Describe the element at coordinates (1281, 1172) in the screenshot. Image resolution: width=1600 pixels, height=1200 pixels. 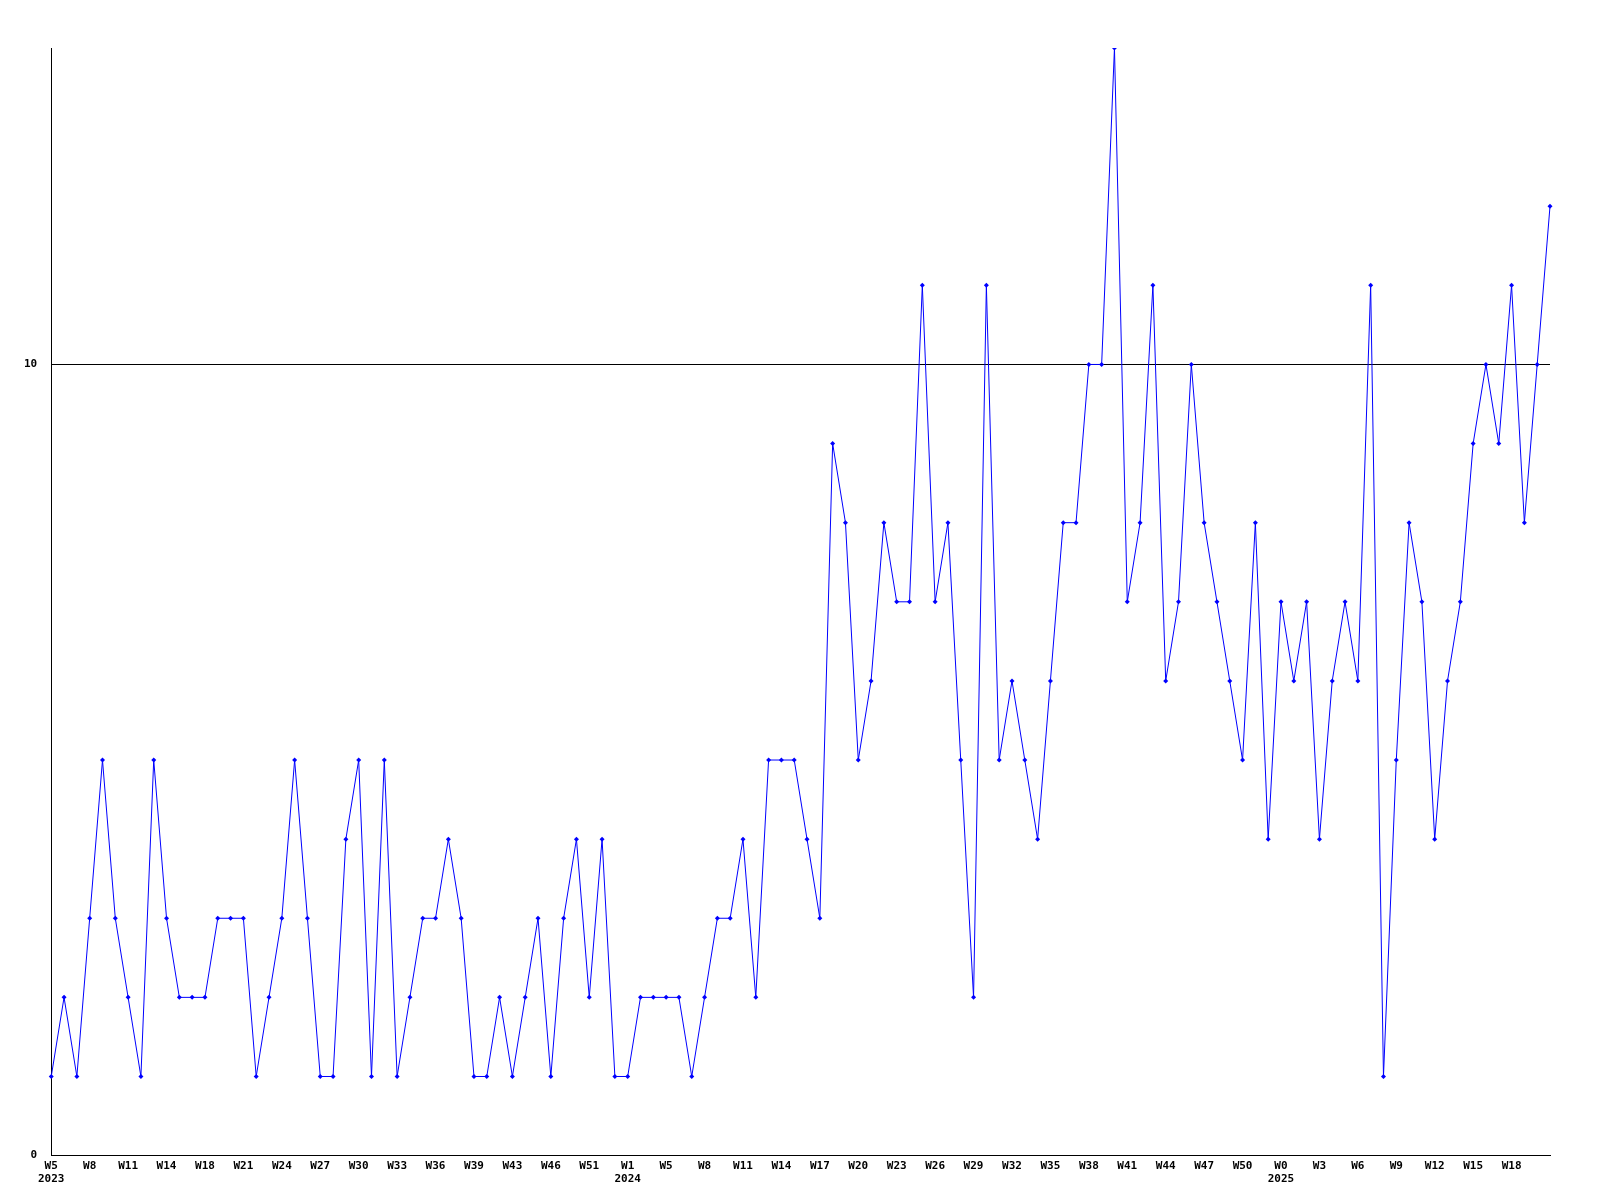
I see `x-tick-label: W0 2025` at that location.